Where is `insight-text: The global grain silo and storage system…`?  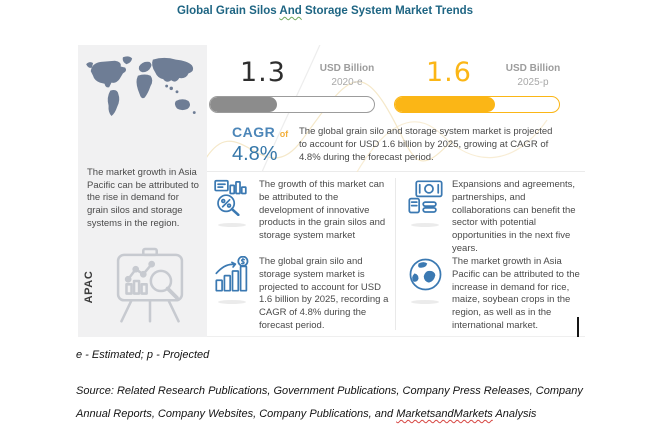 insight-text: The global grain silo and storage system… is located at coordinates (324, 294).